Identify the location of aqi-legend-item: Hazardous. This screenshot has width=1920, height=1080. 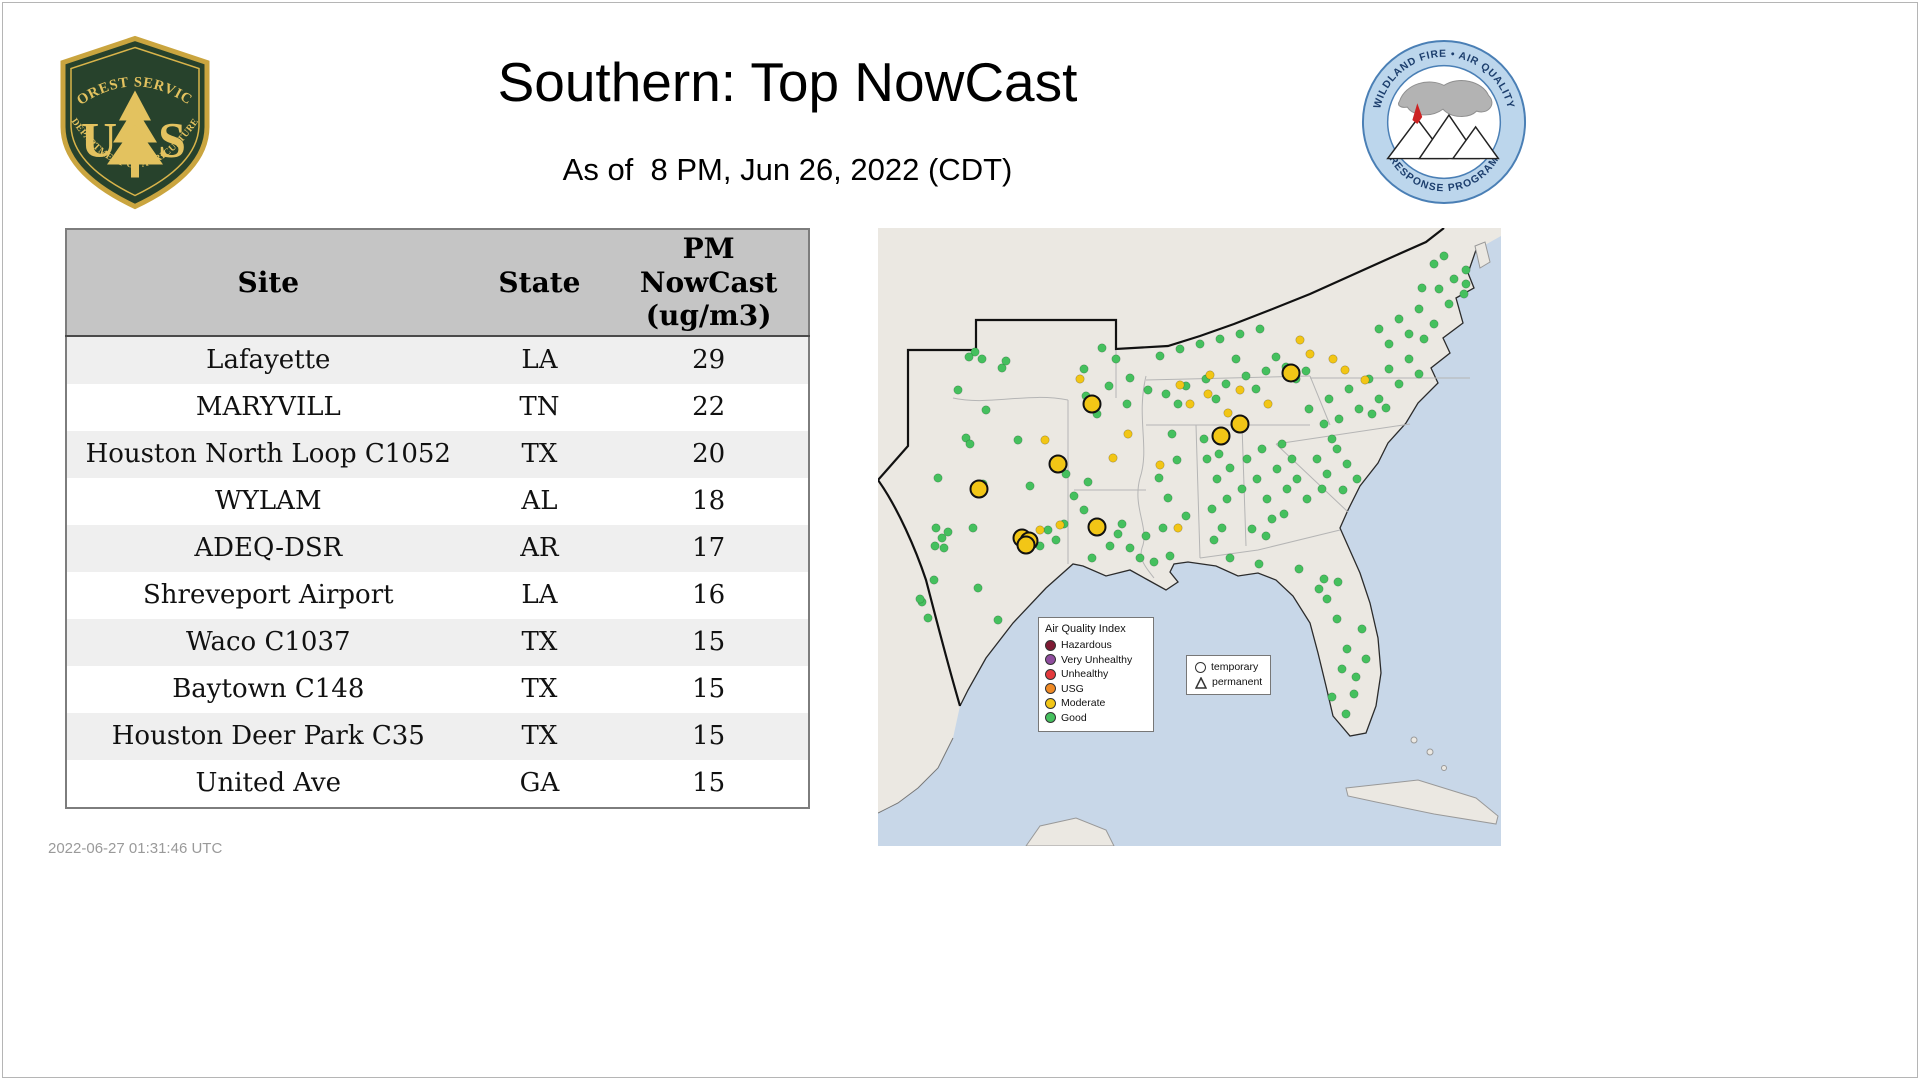
(1096, 645).